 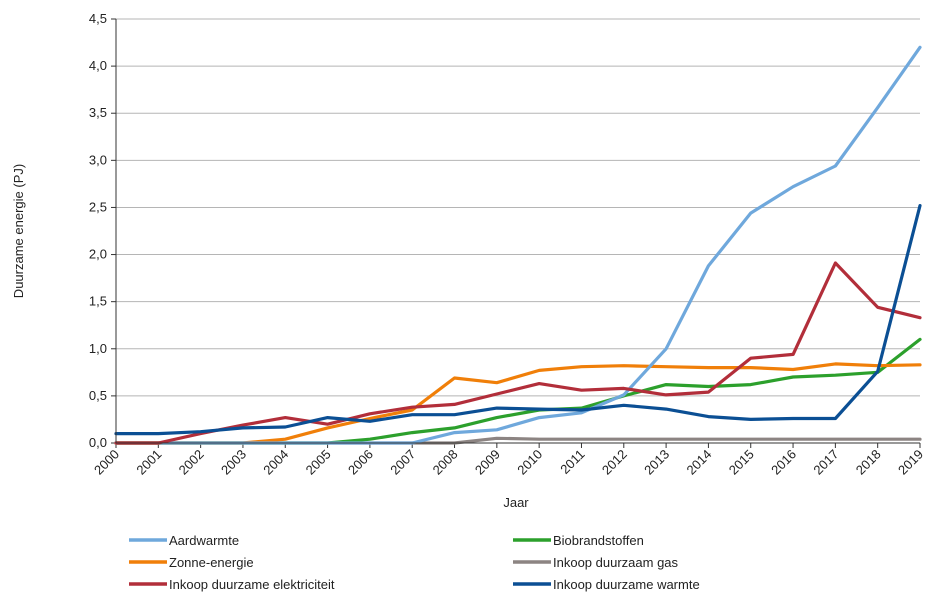 What do you see at coordinates (18, 231) in the screenshot?
I see `y-axis-title: Duurzame energie (PJ)` at bounding box center [18, 231].